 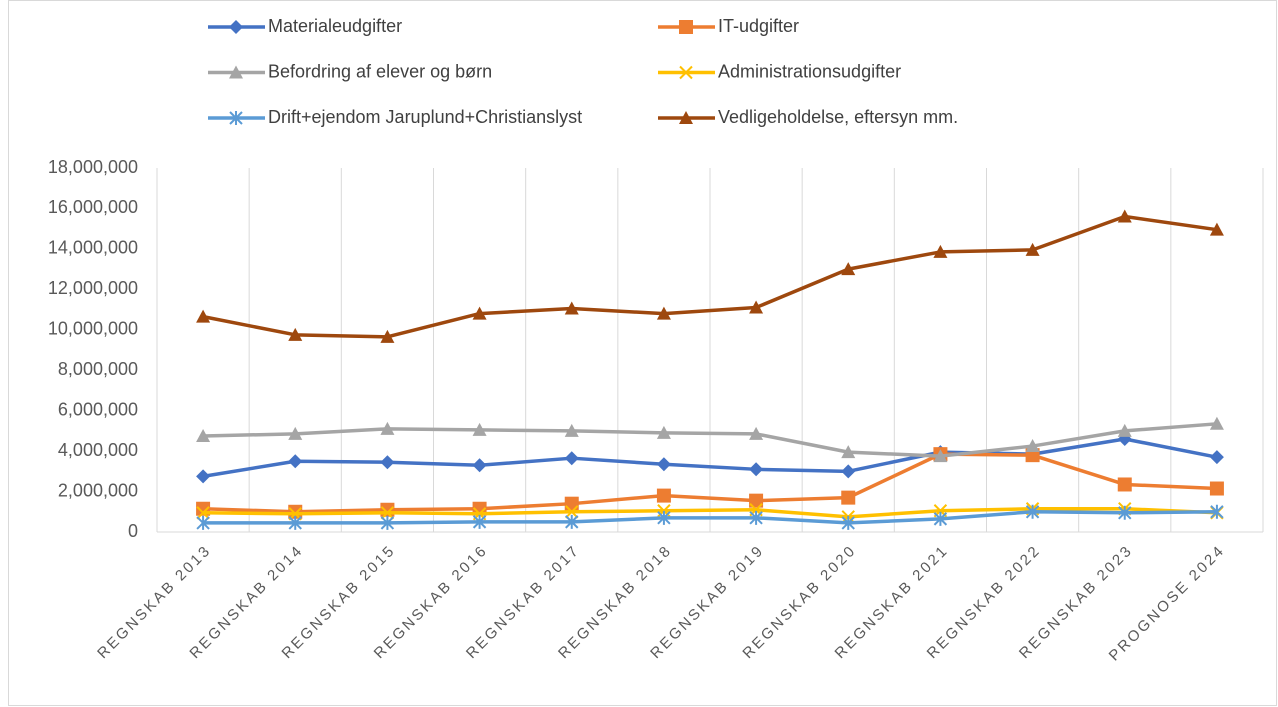 What do you see at coordinates (133, 531) in the screenshot?
I see `y-tick-label: 0` at bounding box center [133, 531].